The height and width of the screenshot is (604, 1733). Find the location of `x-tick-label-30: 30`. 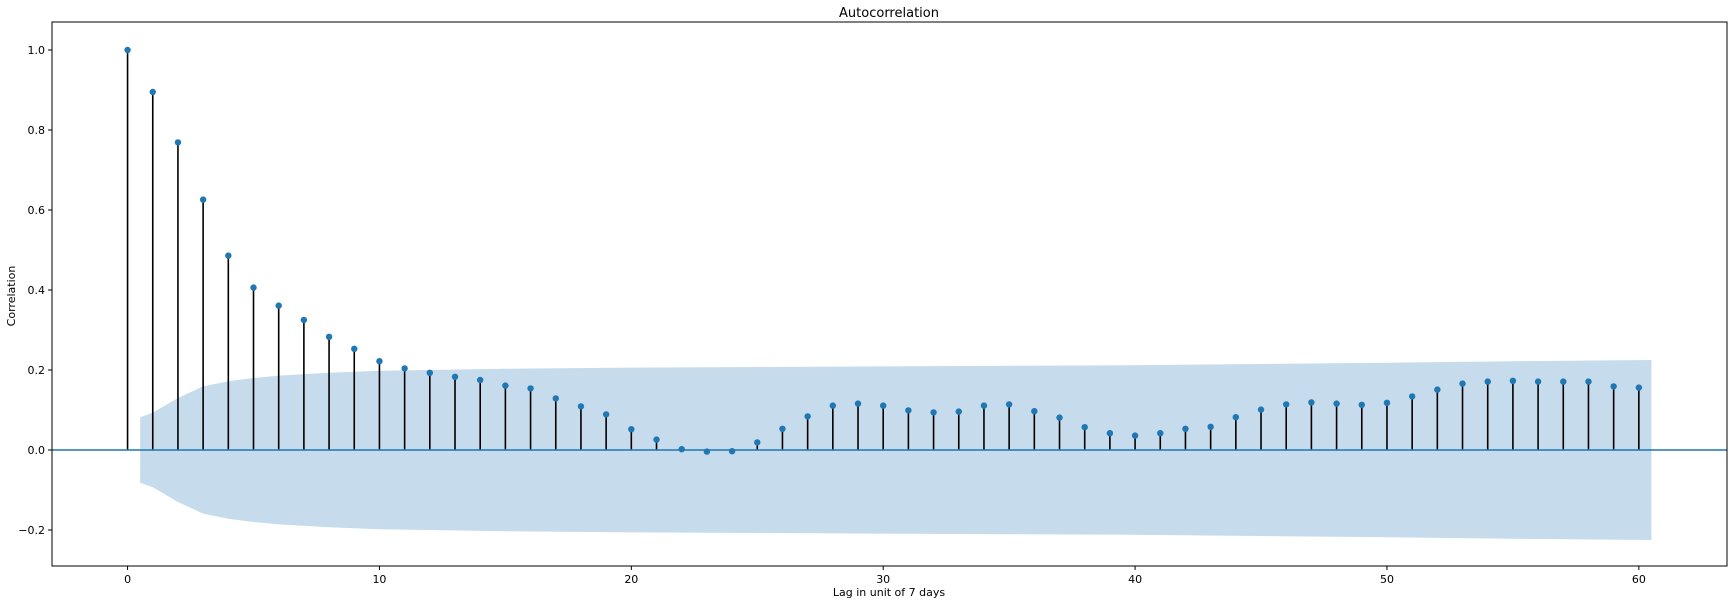

x-tick-label-30: 30 is located at coordinates (883, 579).